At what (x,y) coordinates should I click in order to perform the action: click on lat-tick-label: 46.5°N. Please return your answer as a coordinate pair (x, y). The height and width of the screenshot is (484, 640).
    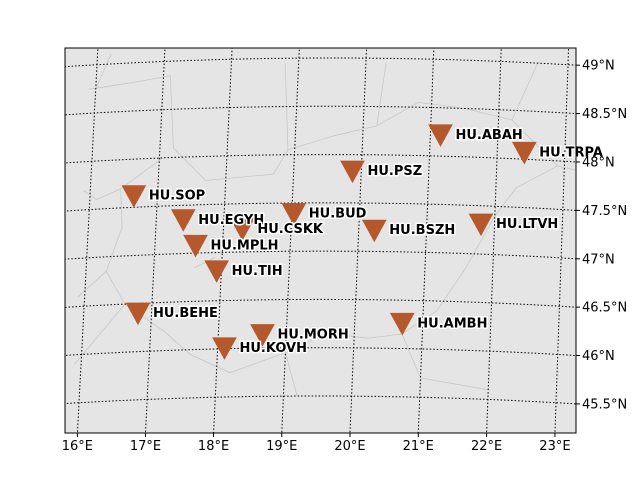
    Looking at the image, I should click on (604, 308).